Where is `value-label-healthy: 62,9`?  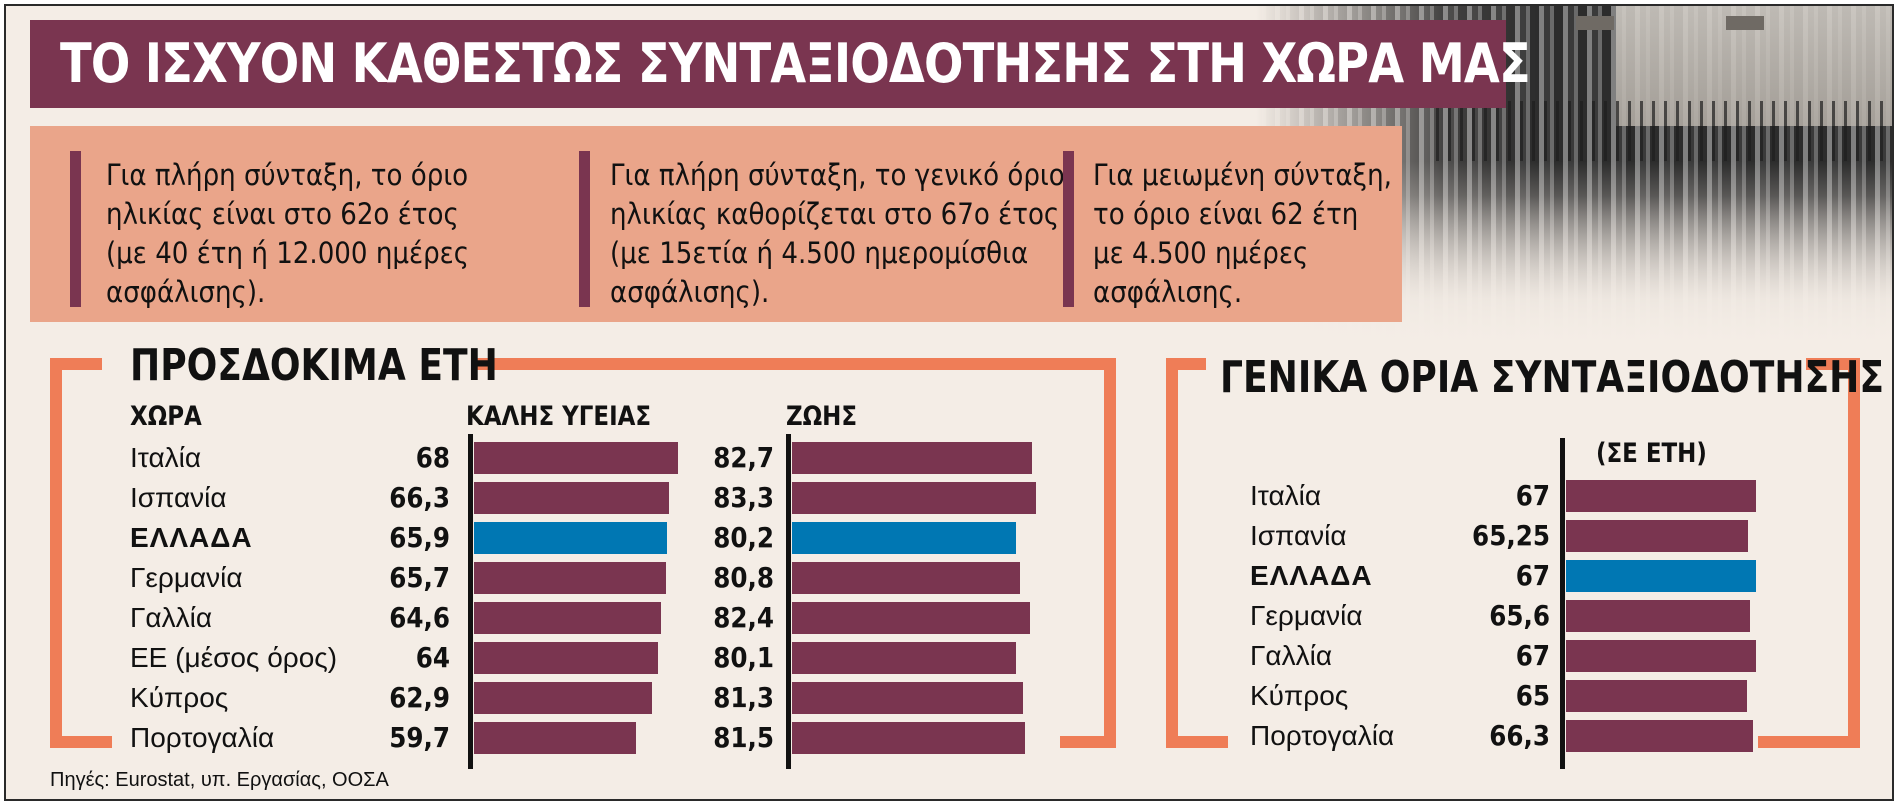 value-label-healthy: 62,9 is located at coordinates (419, 697).